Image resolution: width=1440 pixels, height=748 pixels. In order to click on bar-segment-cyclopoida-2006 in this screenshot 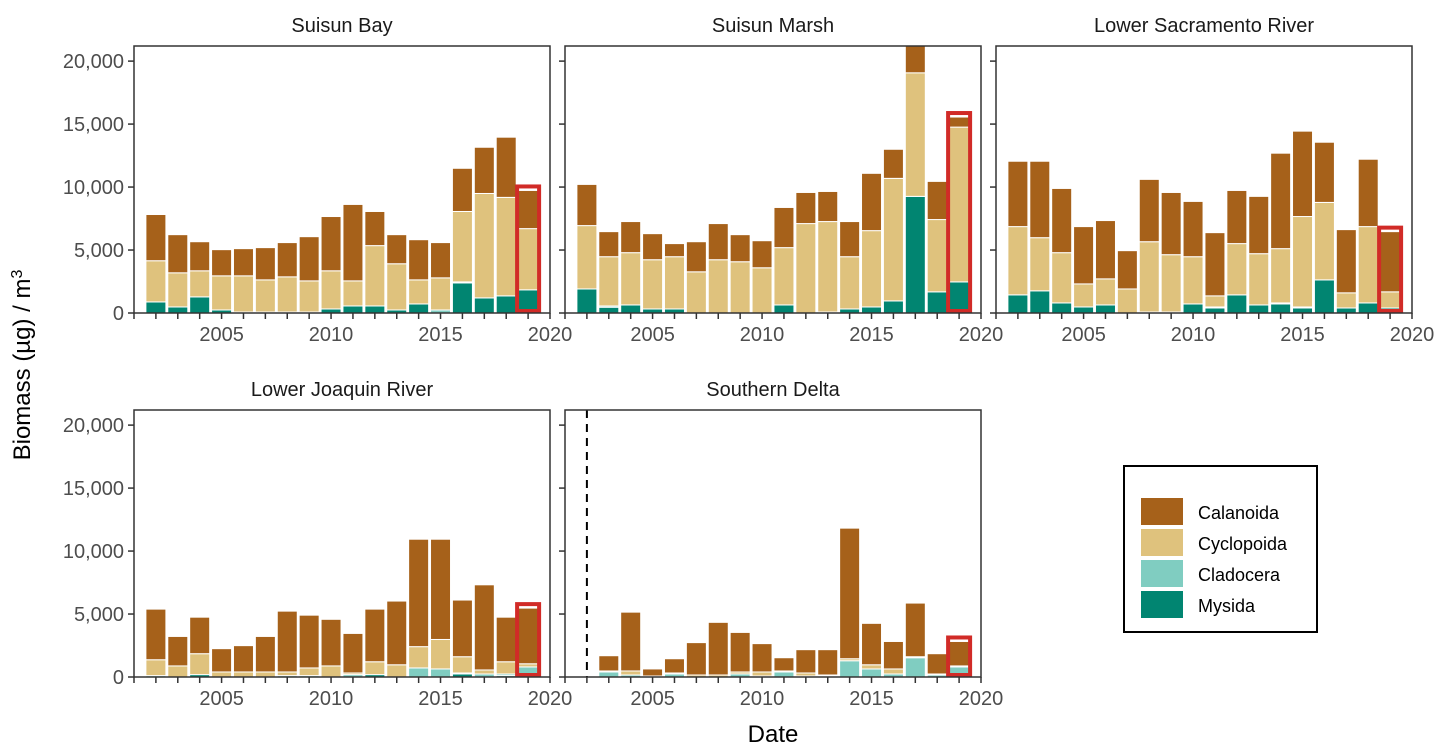, I will do `click(1105, 292)`.